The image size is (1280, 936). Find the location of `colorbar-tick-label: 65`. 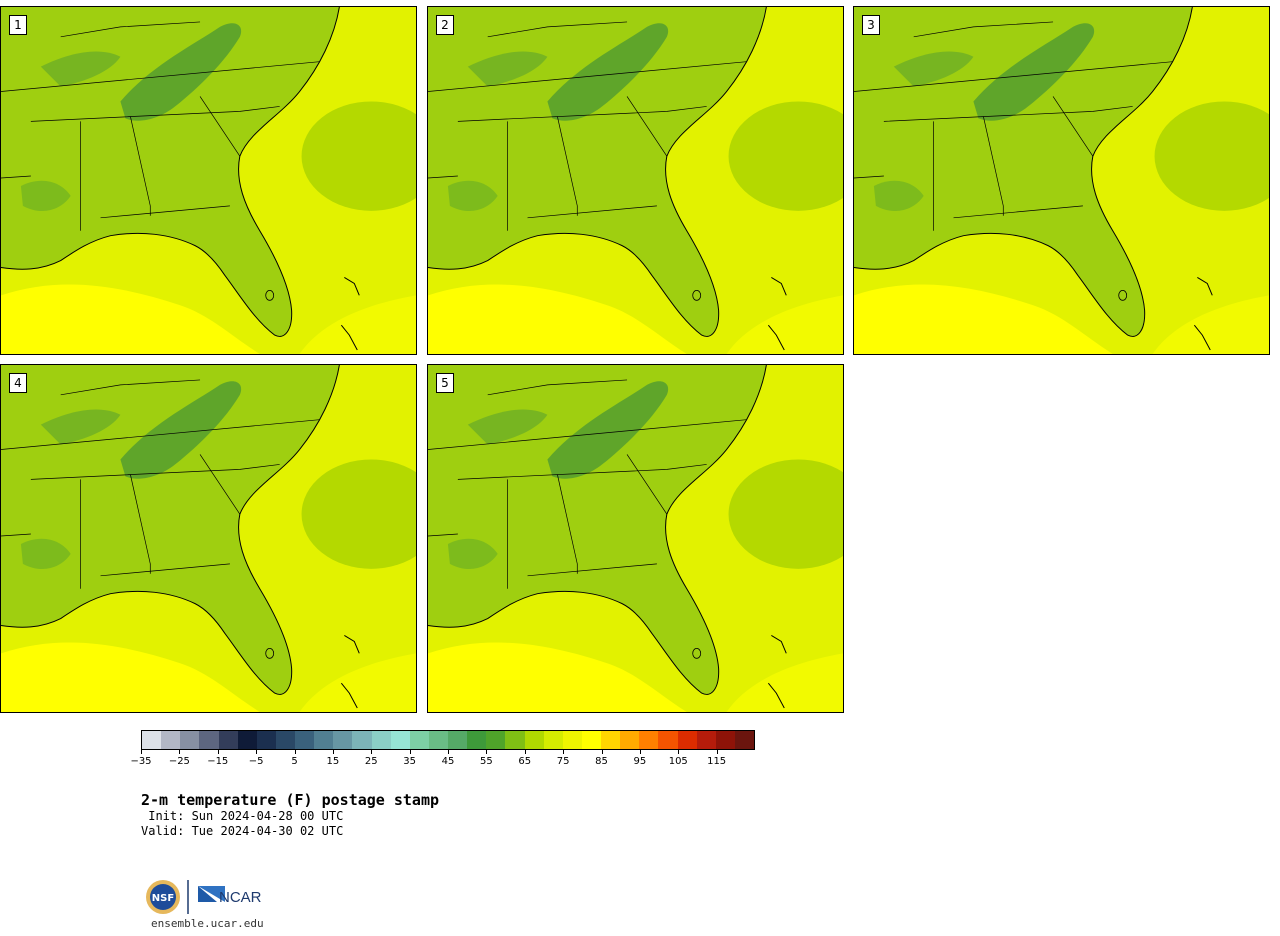

colorbar-tick-label: 65 is located at coordinates (525, 761).